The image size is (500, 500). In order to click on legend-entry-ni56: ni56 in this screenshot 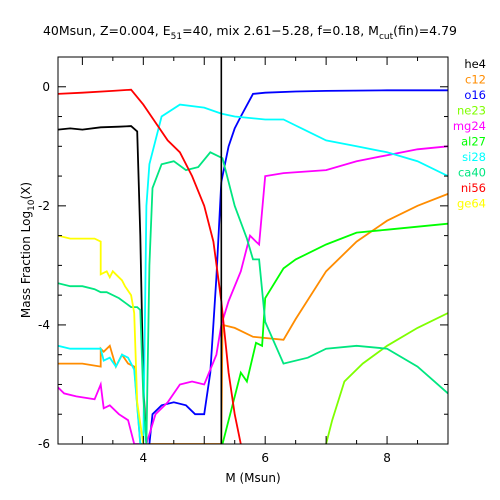, I will do `click(473, 188)`.